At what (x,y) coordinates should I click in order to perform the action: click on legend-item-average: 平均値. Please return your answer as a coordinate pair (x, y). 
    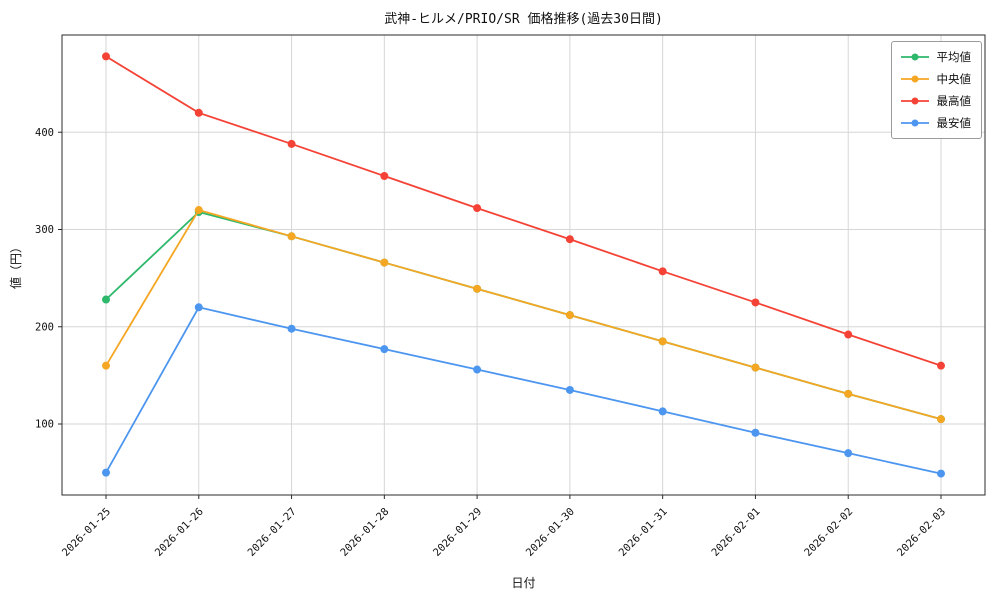
    Looking at the image, I should click on (936, 57).